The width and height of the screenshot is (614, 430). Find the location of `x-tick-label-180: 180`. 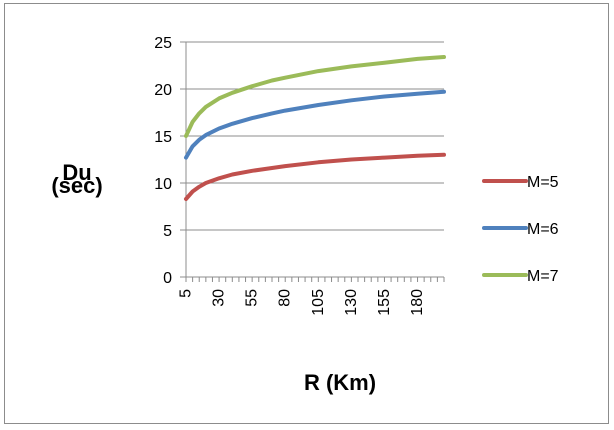

x-tick-label-180: 180 is located at coordinates (417, 302).